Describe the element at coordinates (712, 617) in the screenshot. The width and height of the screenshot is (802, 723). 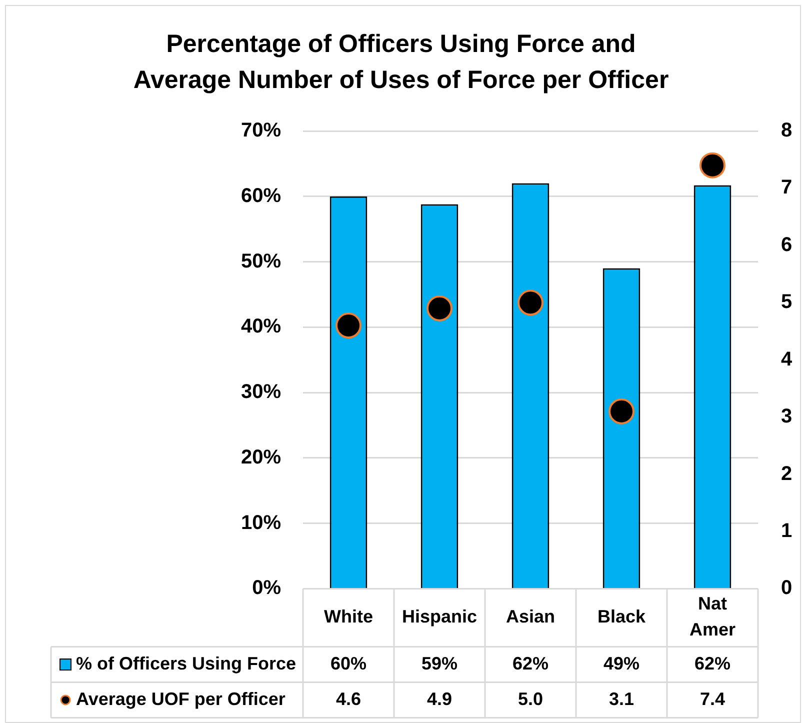
I see `x-tick-label: Nat Amer` at that location.